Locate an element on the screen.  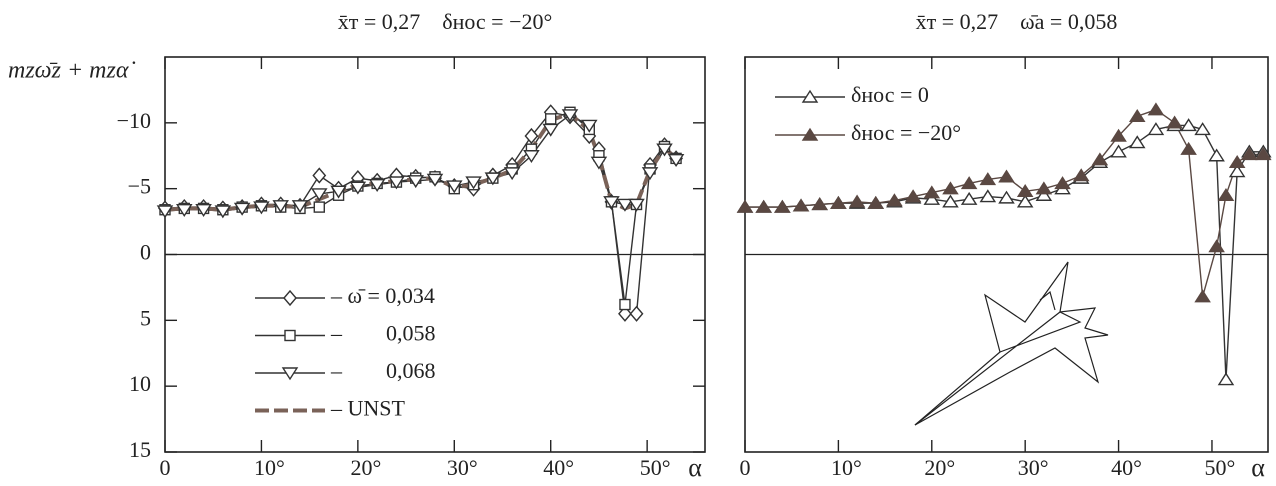
aircraft-sketch is located at coordinates (1011, 343).